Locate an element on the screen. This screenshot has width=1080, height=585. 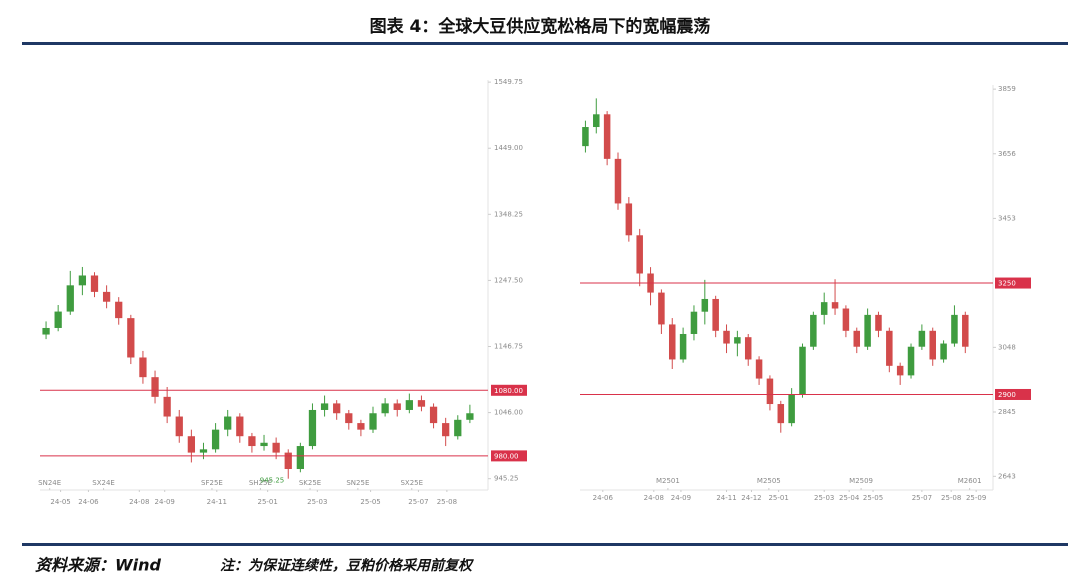
contract-label: SX24E is located at coordinates (103, 483).